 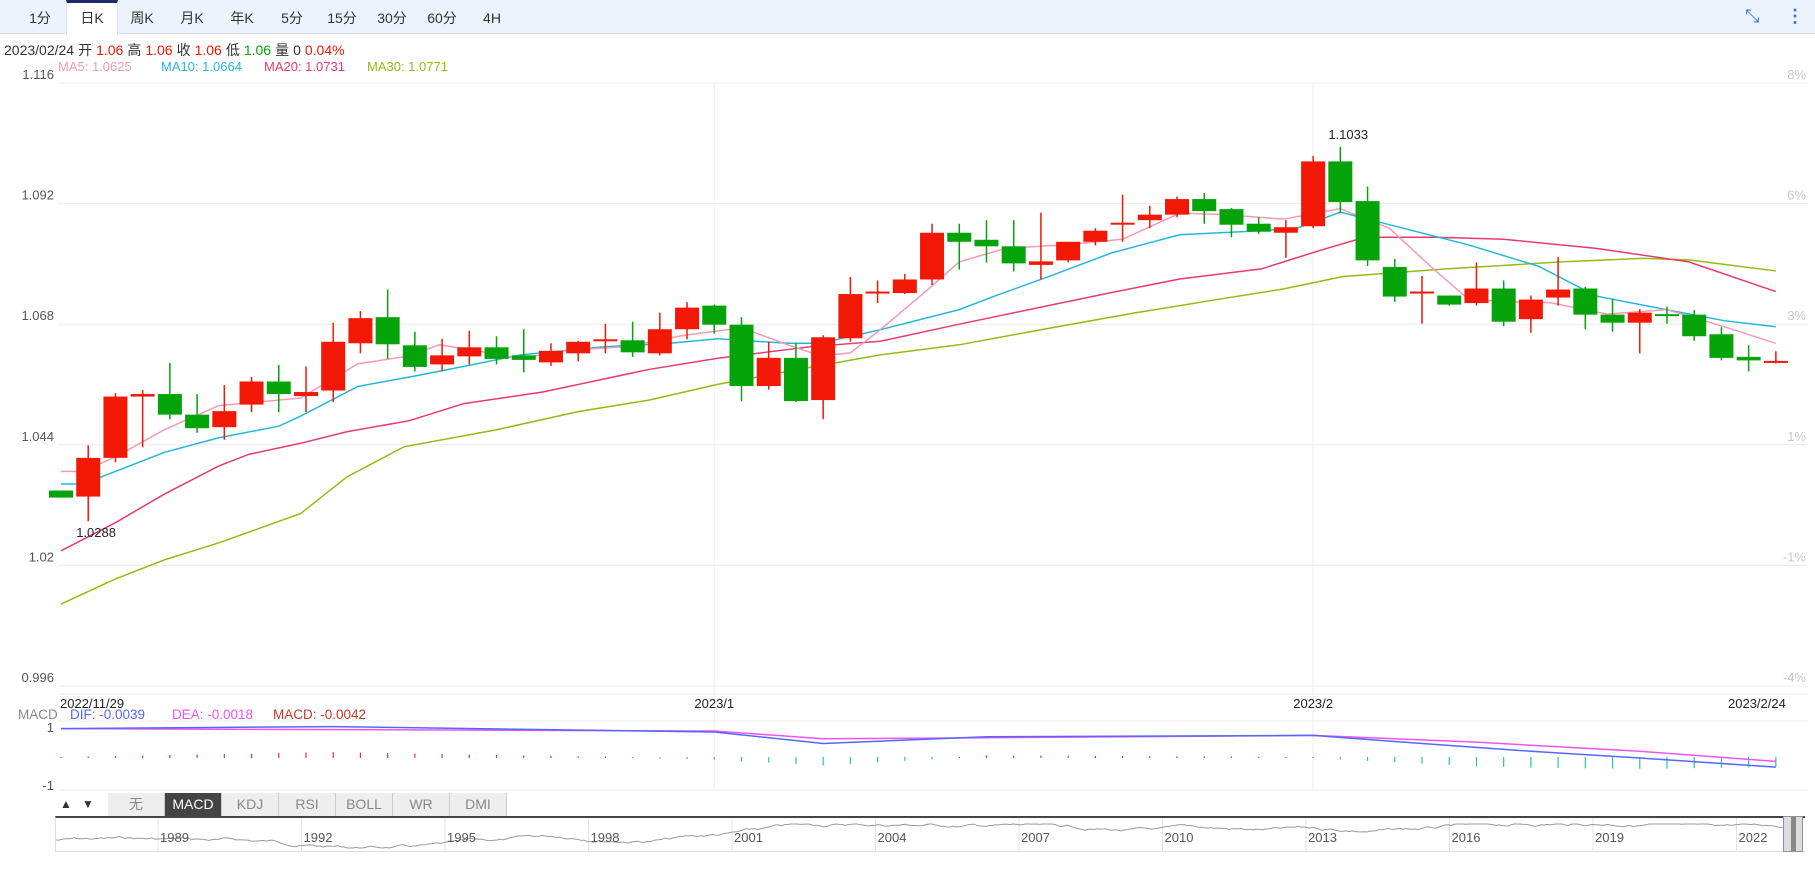 What do you see at coordinates (142, 18) in the screenshot?
I see `period-tab-2: 周K` at bounding box center [142, 18].